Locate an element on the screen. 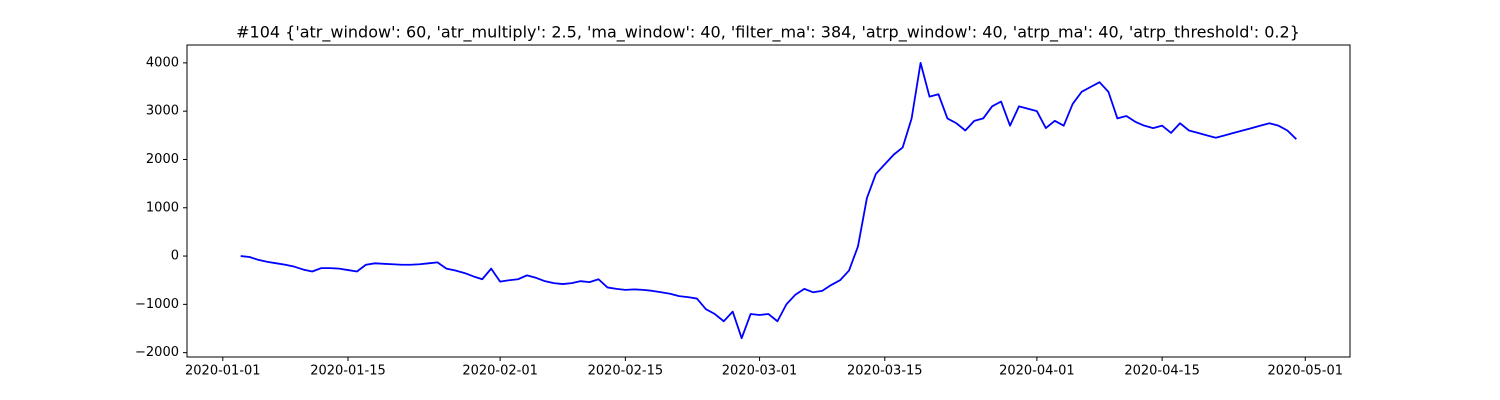  x-tick-label: 2020-01-01 is located at coordinates (223, 371).